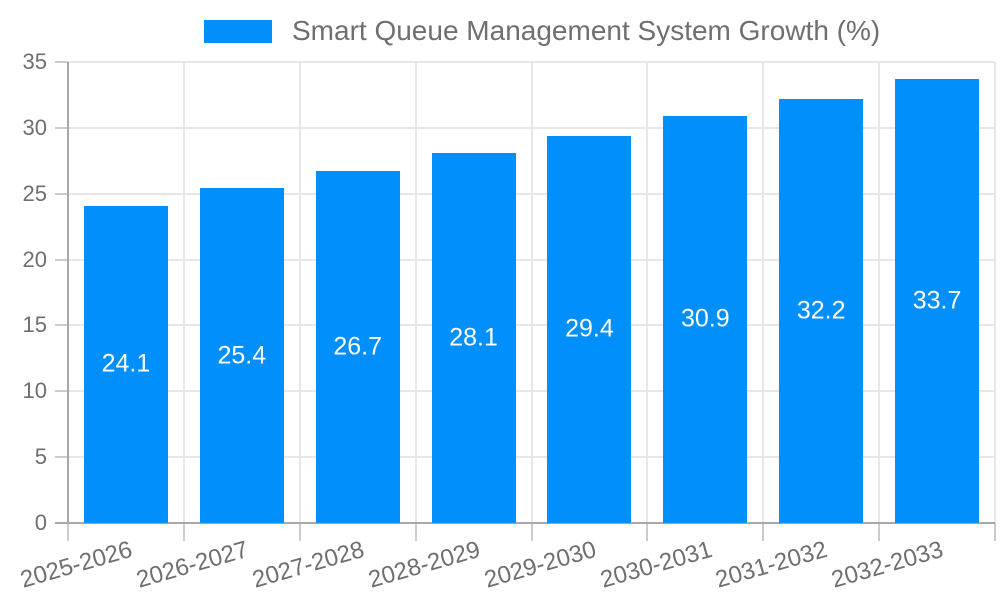 This screenshot has height=600, width=1000. I want to click on x-axis-line, so click(525, 523).